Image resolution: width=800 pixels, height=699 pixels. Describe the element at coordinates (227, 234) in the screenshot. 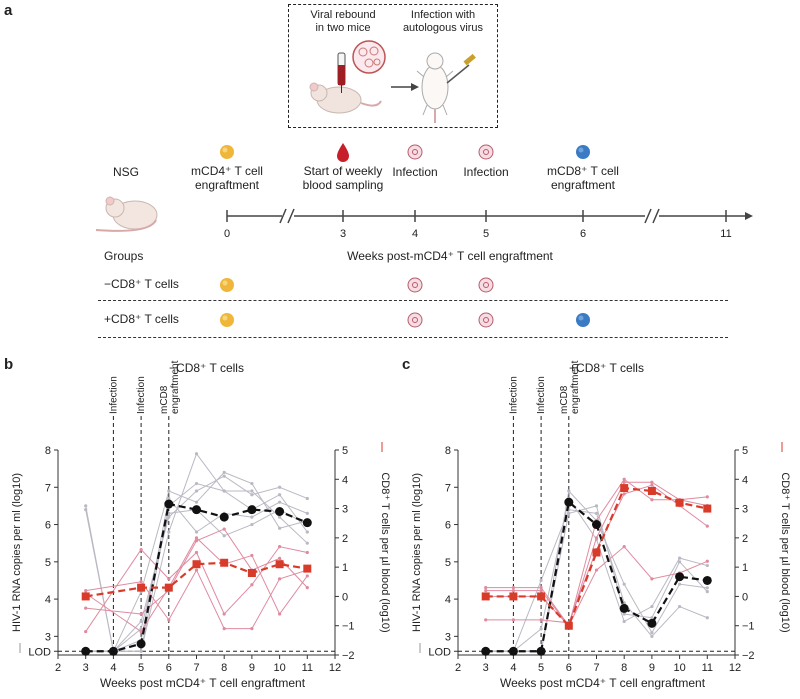

I see `week-tick-0: 0` at that location.